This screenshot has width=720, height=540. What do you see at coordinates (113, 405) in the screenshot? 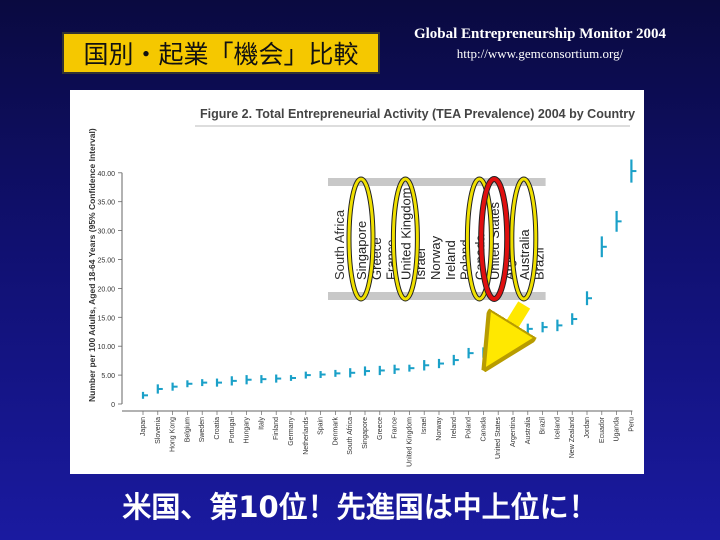
I see `y-tick-label: 0` at bounding box center [113, 405].